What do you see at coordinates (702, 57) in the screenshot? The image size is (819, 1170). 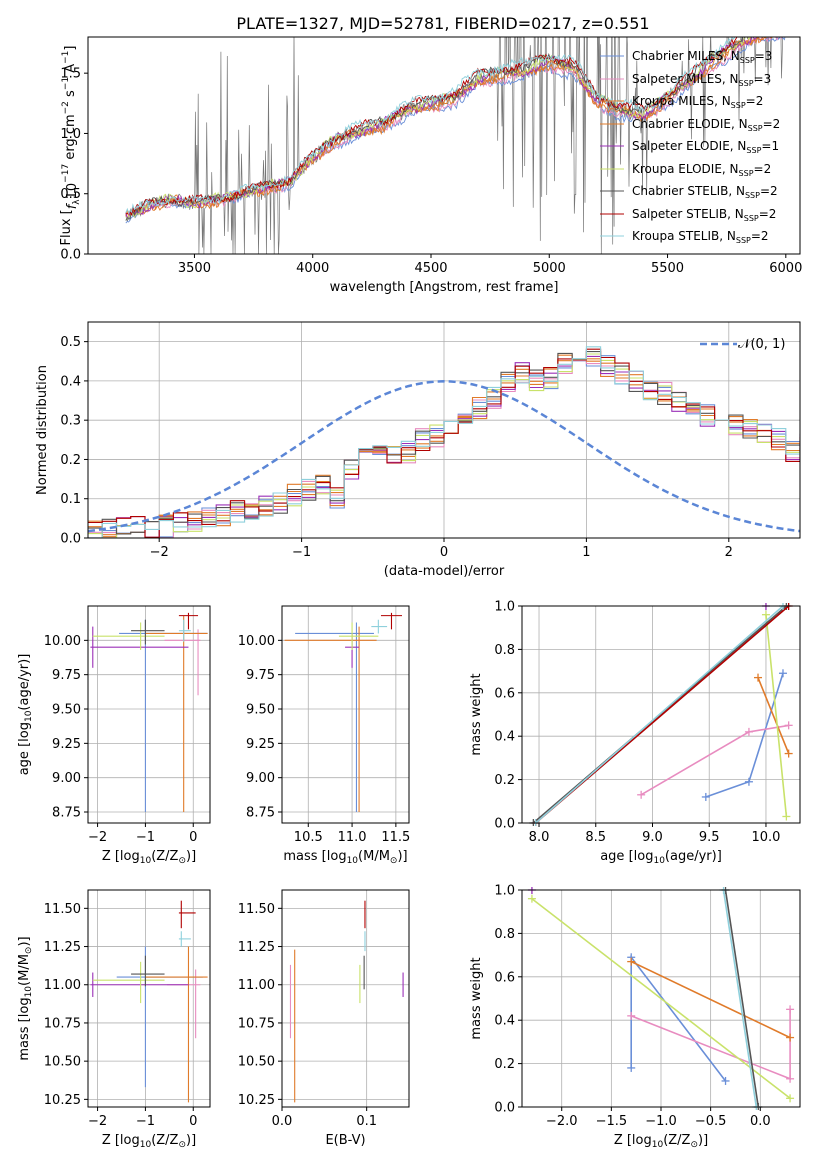 I see `legend-label: Chabrier MILES, NSSP=3` at bounding box center [702, 57].